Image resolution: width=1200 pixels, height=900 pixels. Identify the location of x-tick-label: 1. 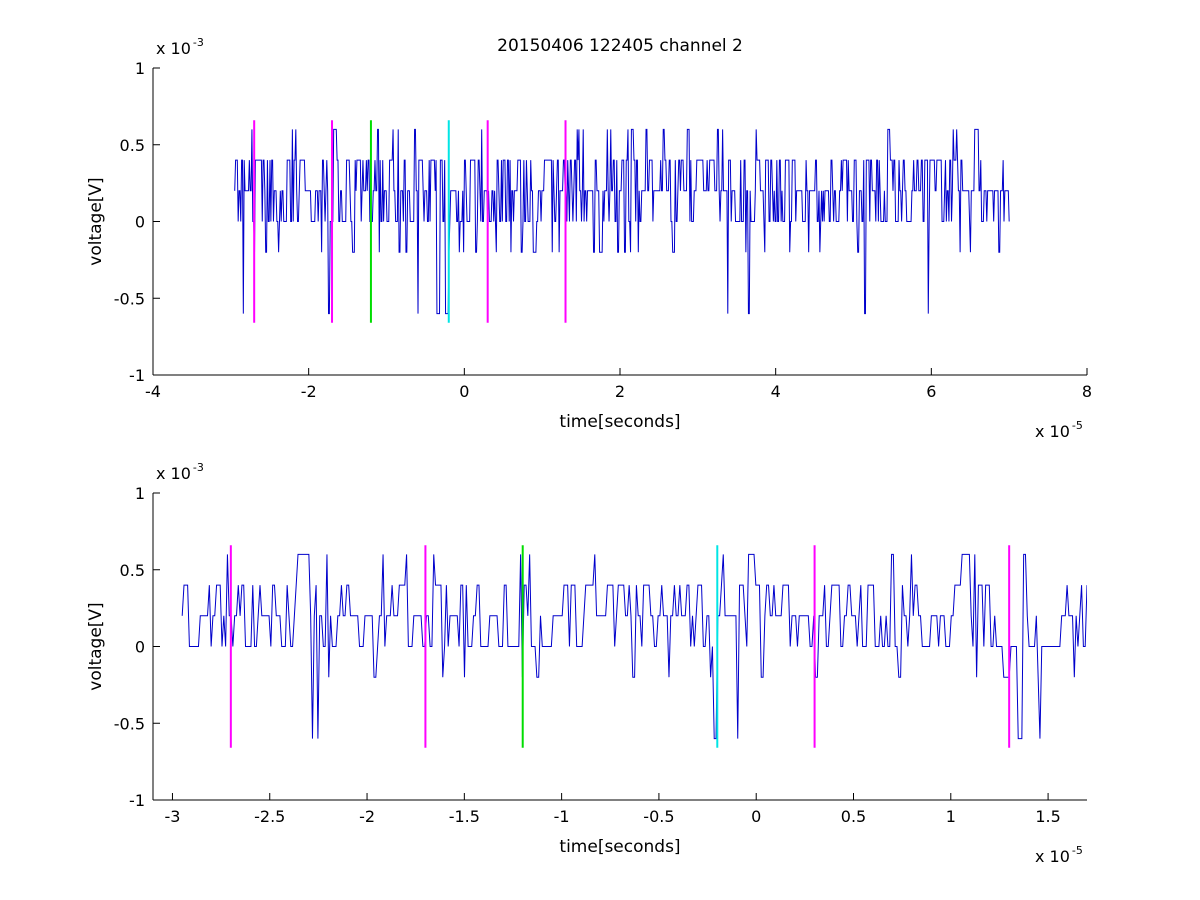
(951, 816).